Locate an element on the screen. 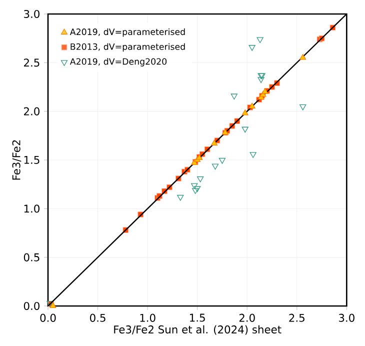 This screenshot has height=346, width=365. legend-label: B2013, dV=parameterised is located at coordinates (127, 47).